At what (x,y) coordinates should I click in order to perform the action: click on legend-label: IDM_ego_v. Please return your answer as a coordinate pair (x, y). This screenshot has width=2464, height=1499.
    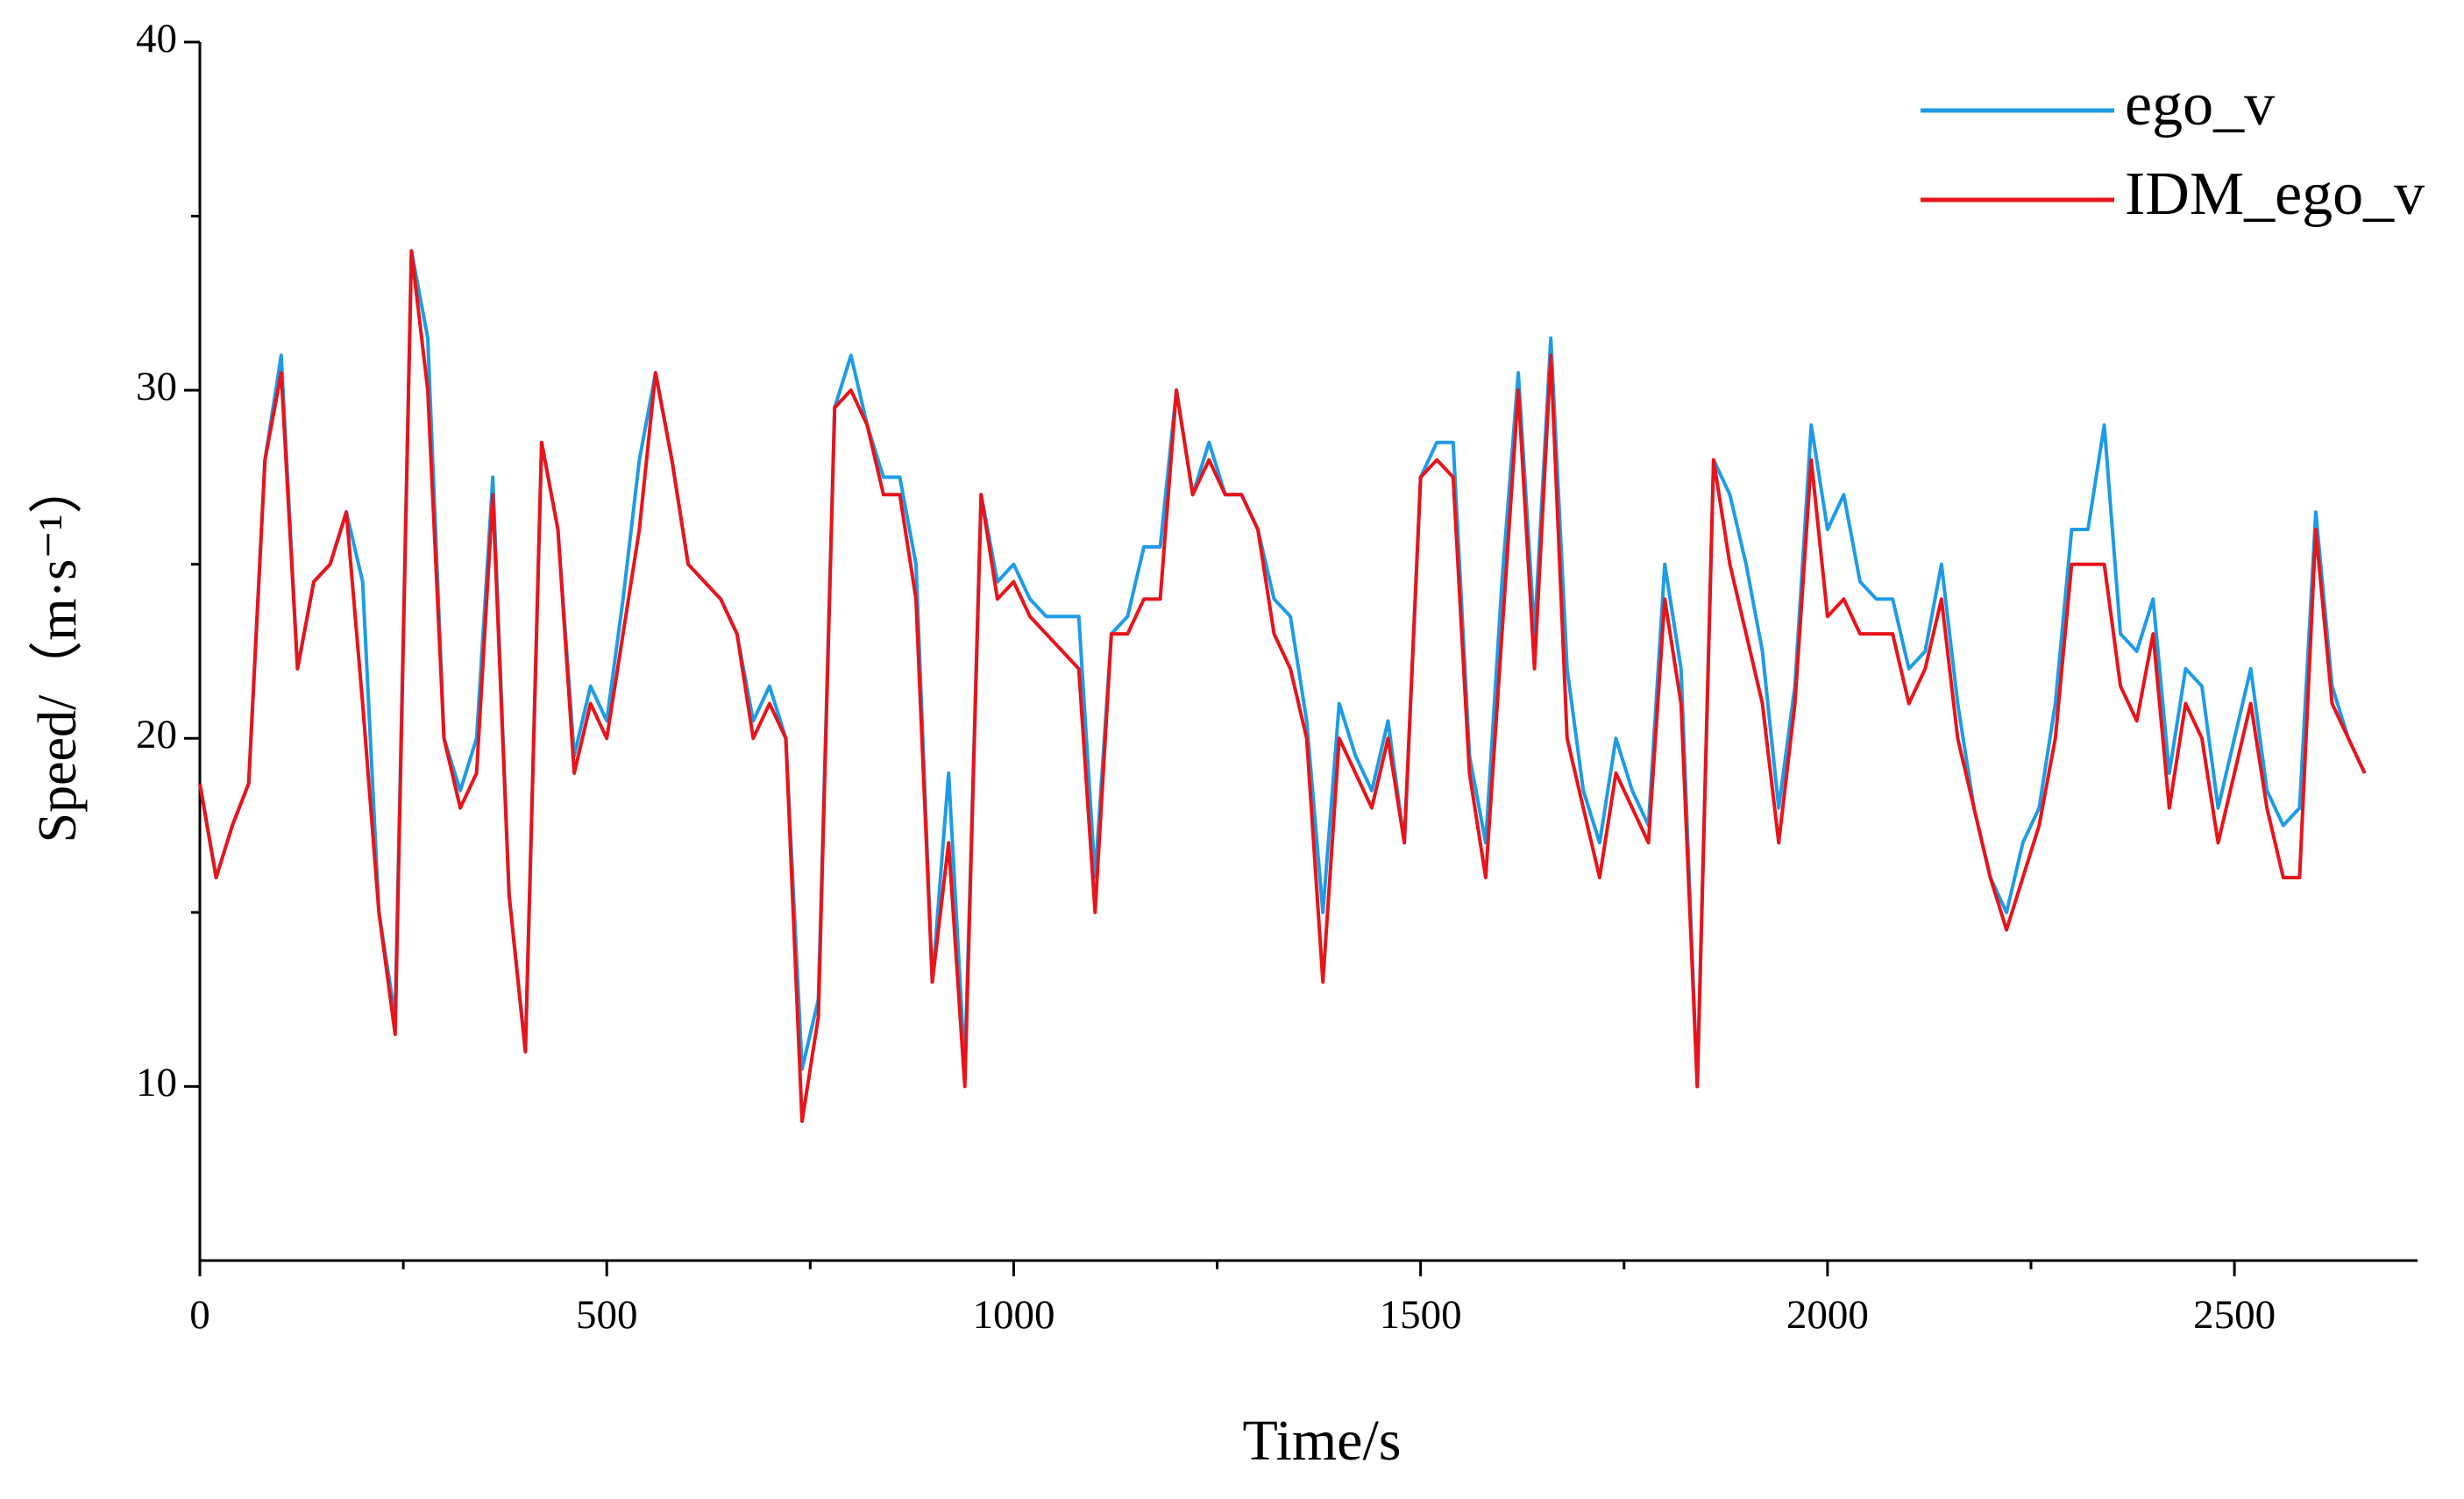
    Looking at the image, I should click on (2275, 194).